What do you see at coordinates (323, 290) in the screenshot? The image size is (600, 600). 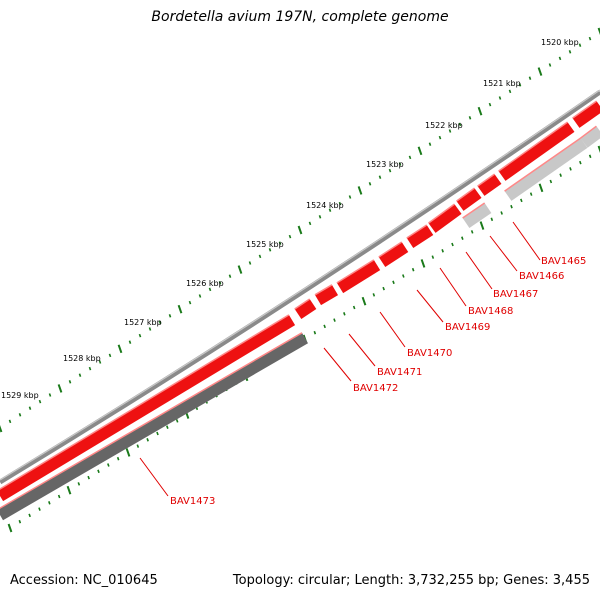 I see `gene-bav1470-forward-highlight` at bounding box center [323, 290].